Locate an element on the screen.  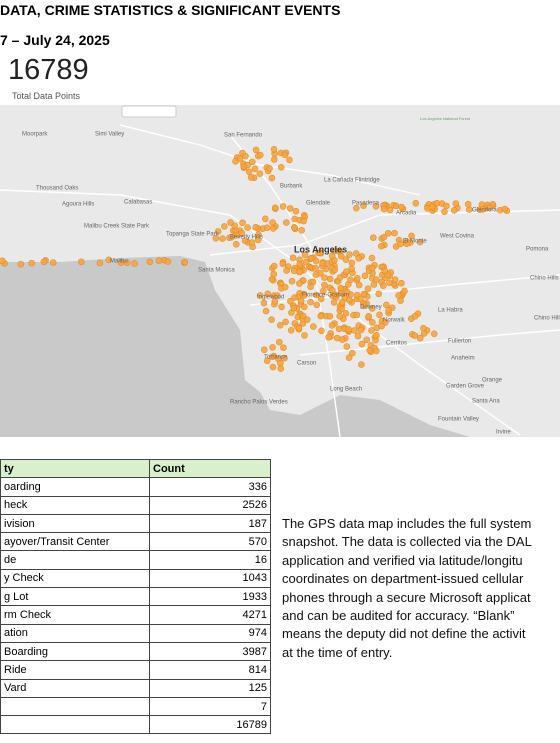
total-count: 16789 is located at coordinates (48, 70).